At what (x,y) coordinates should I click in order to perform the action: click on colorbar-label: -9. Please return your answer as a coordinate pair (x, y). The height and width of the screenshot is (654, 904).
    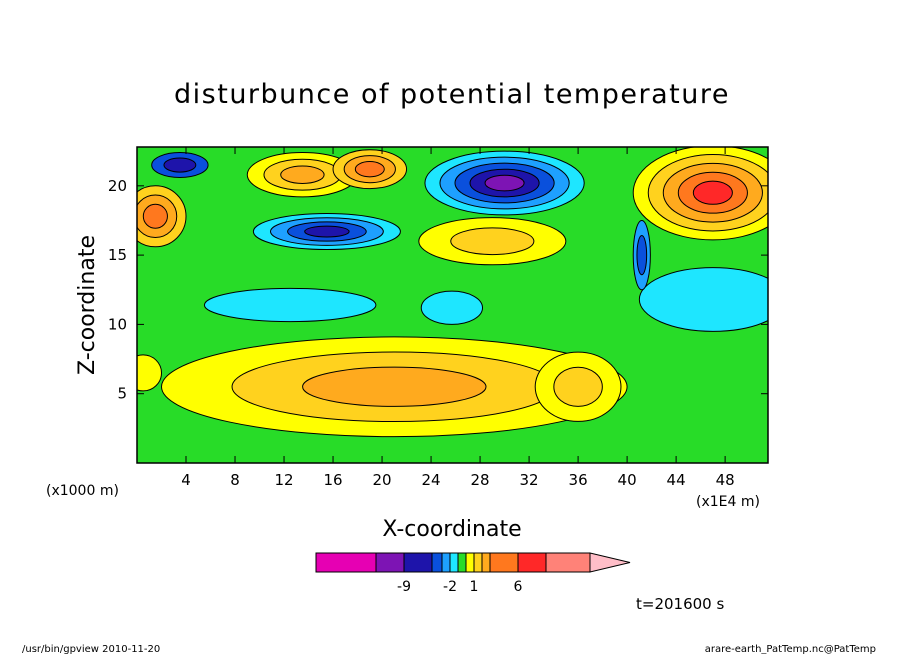
    Looking at the image, I should click on (404, 587).